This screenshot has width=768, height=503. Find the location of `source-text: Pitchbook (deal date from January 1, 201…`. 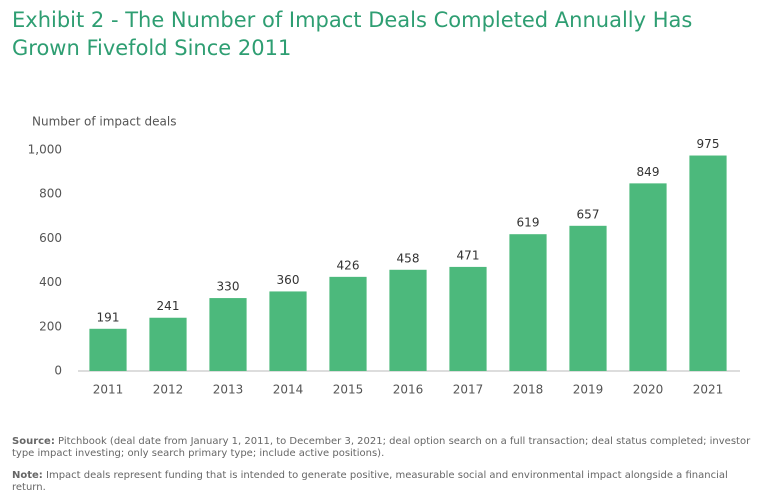

source-text: Pitchbook (deal date from January 1, 201… is located at coordinates (381, 447).